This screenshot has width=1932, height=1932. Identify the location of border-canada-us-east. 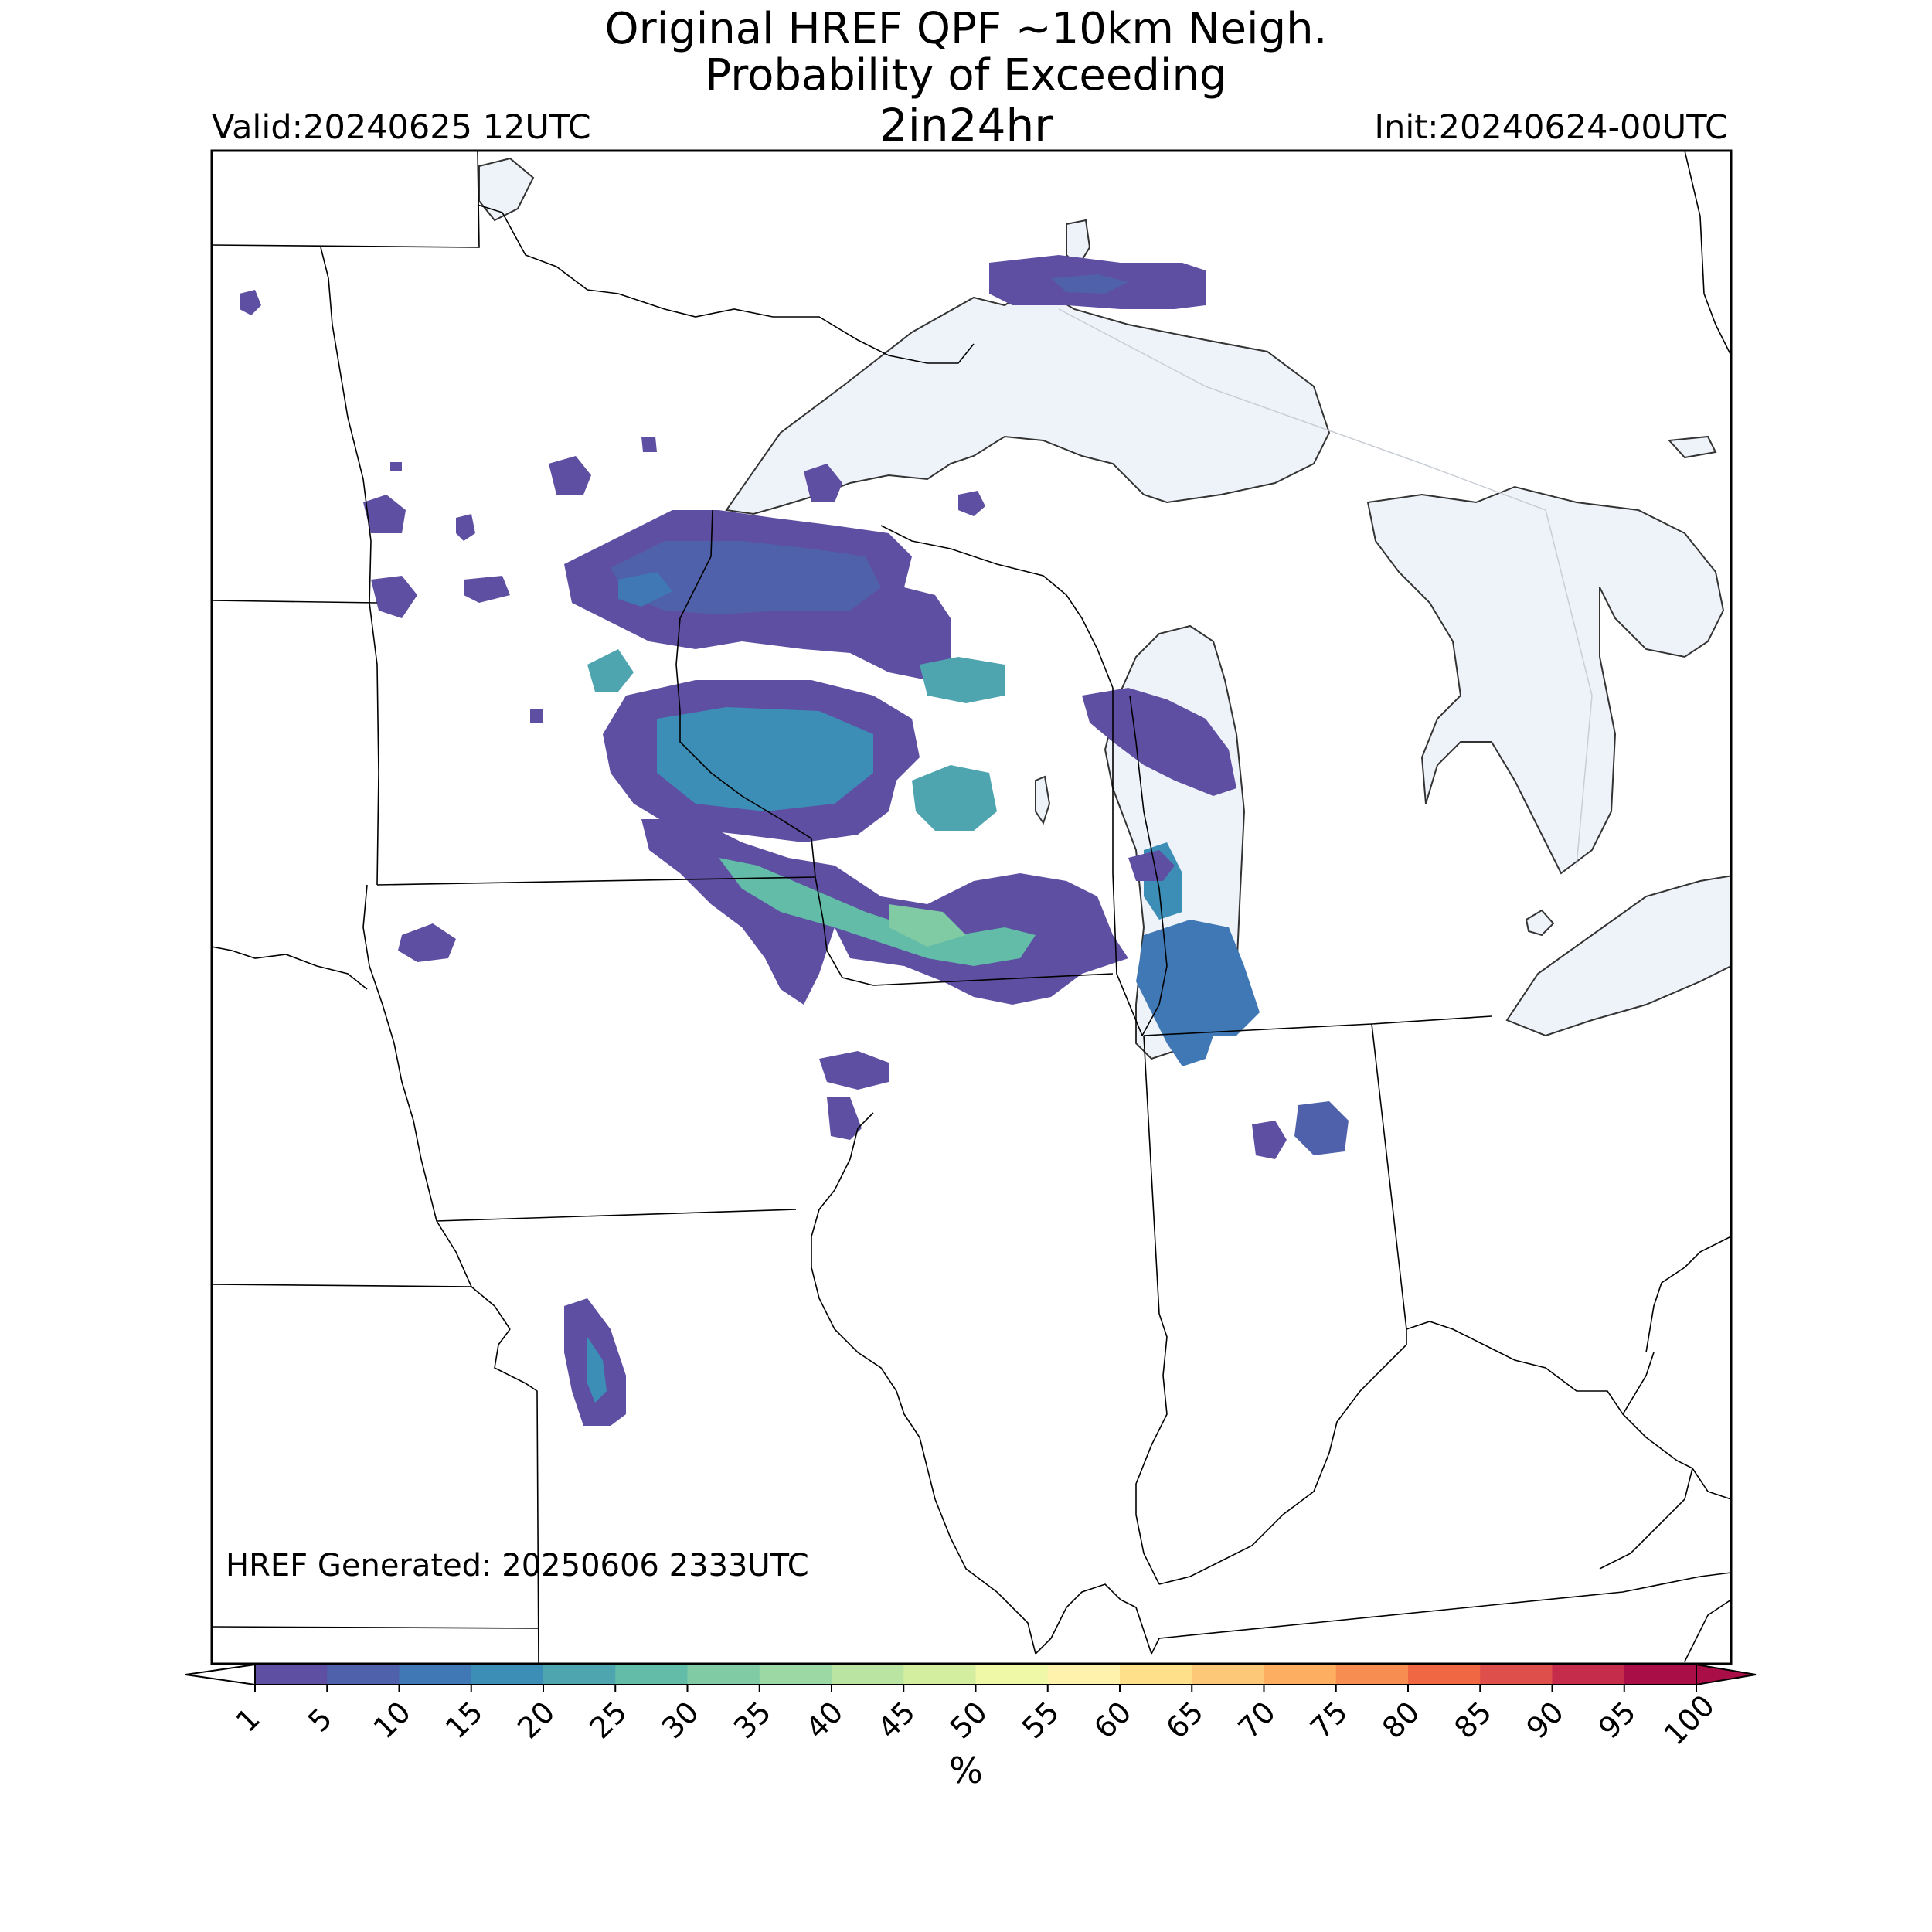
(726, 284).